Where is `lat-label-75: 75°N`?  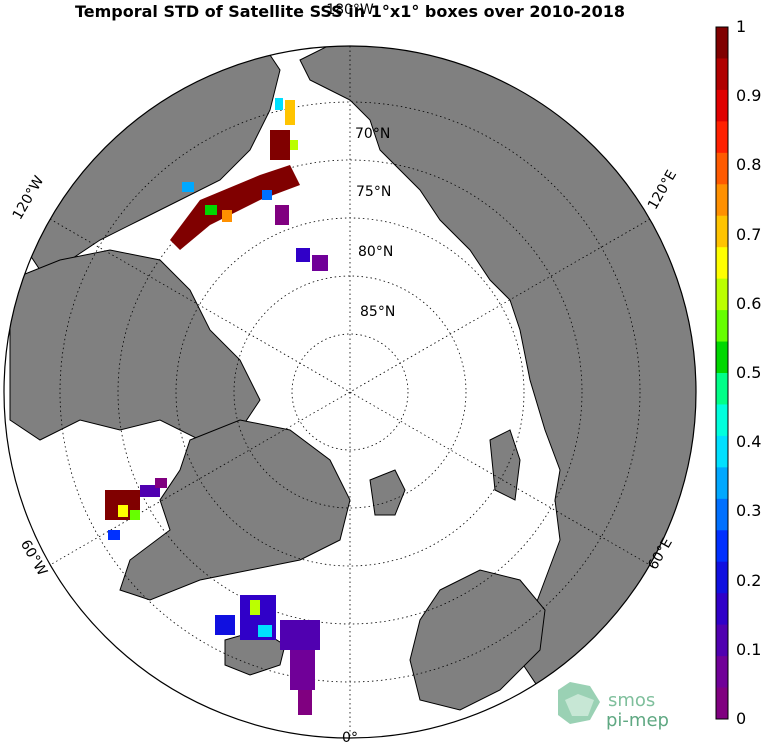 lat-label-75: 75°N is located at coordinates (373, 192).